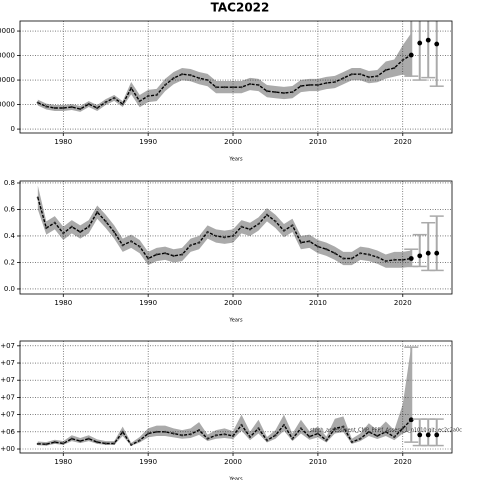 This screenshot has width=480, height=480. I want to click on y-tick-label: 10000, so click(7, 105).